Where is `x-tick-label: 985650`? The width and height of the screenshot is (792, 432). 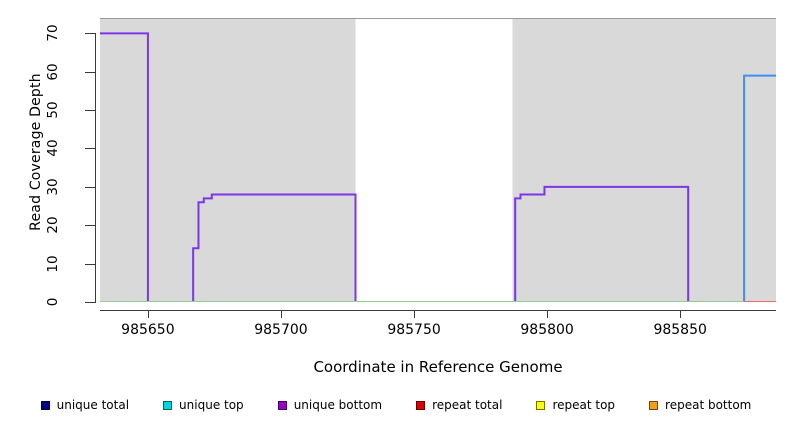 x-tick-label: 985650 is located at coordinates (148, 330).